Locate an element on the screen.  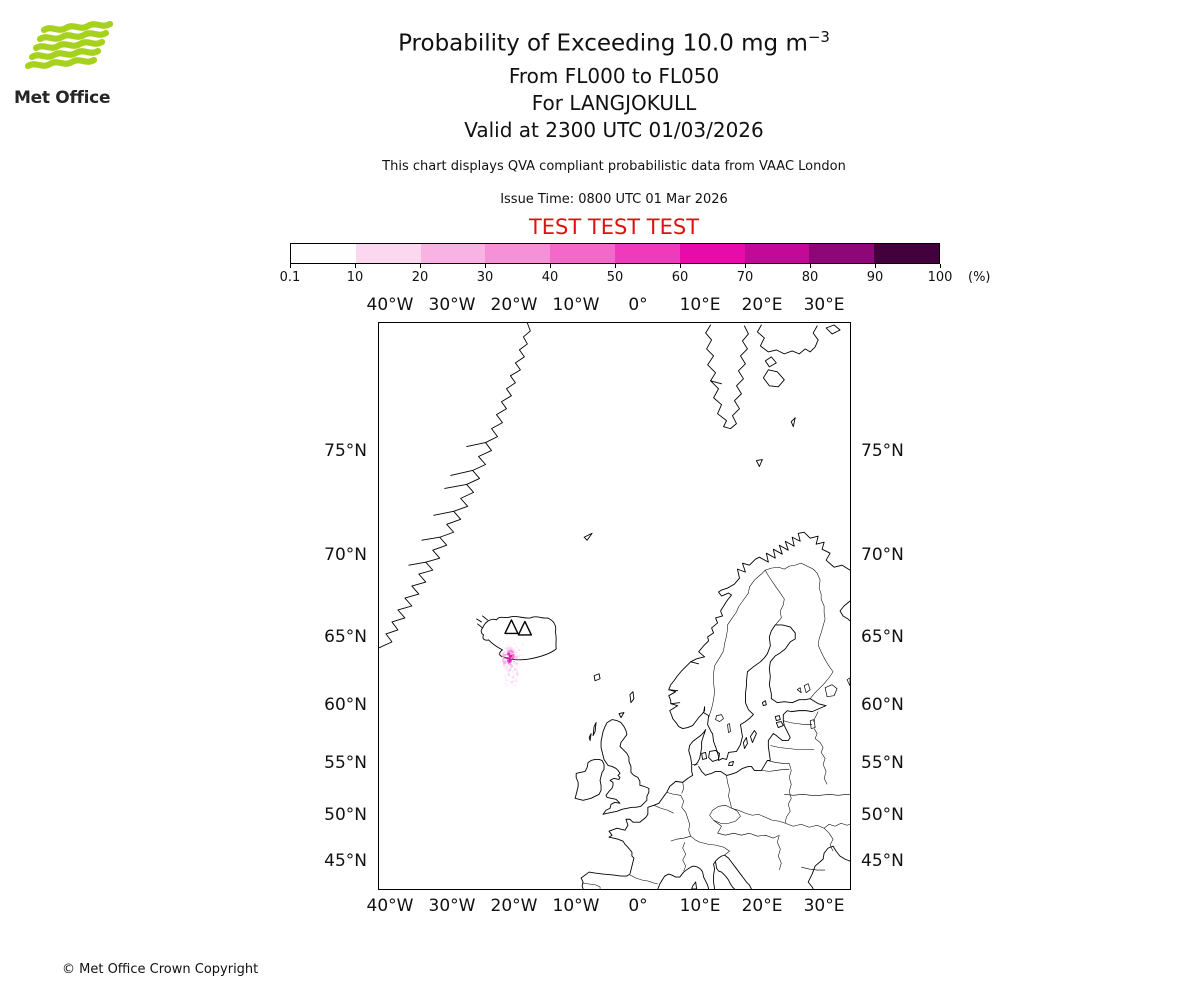
colorbar-tick-label: 100 is located at coordinates (940, 277).